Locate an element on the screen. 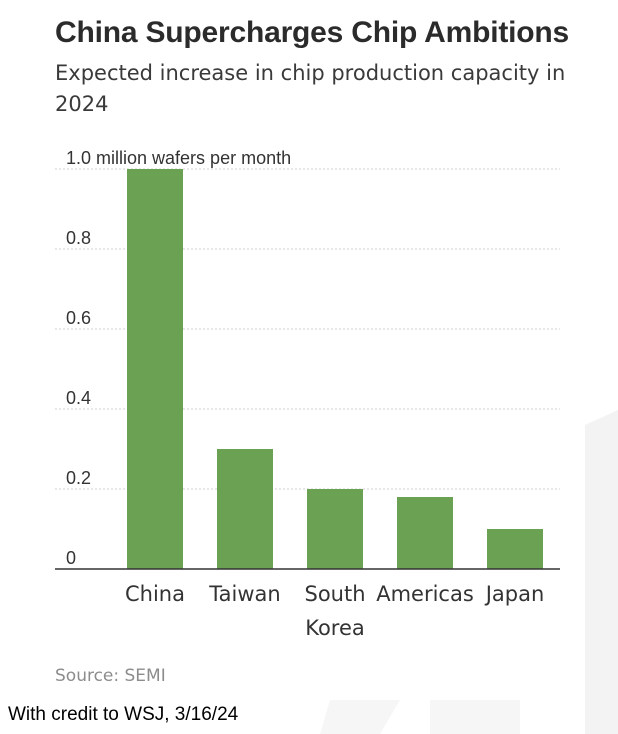 The height and width of the screenshot is (734, 618). source-note: Source: SEMI is located at coordinates (110, 676).